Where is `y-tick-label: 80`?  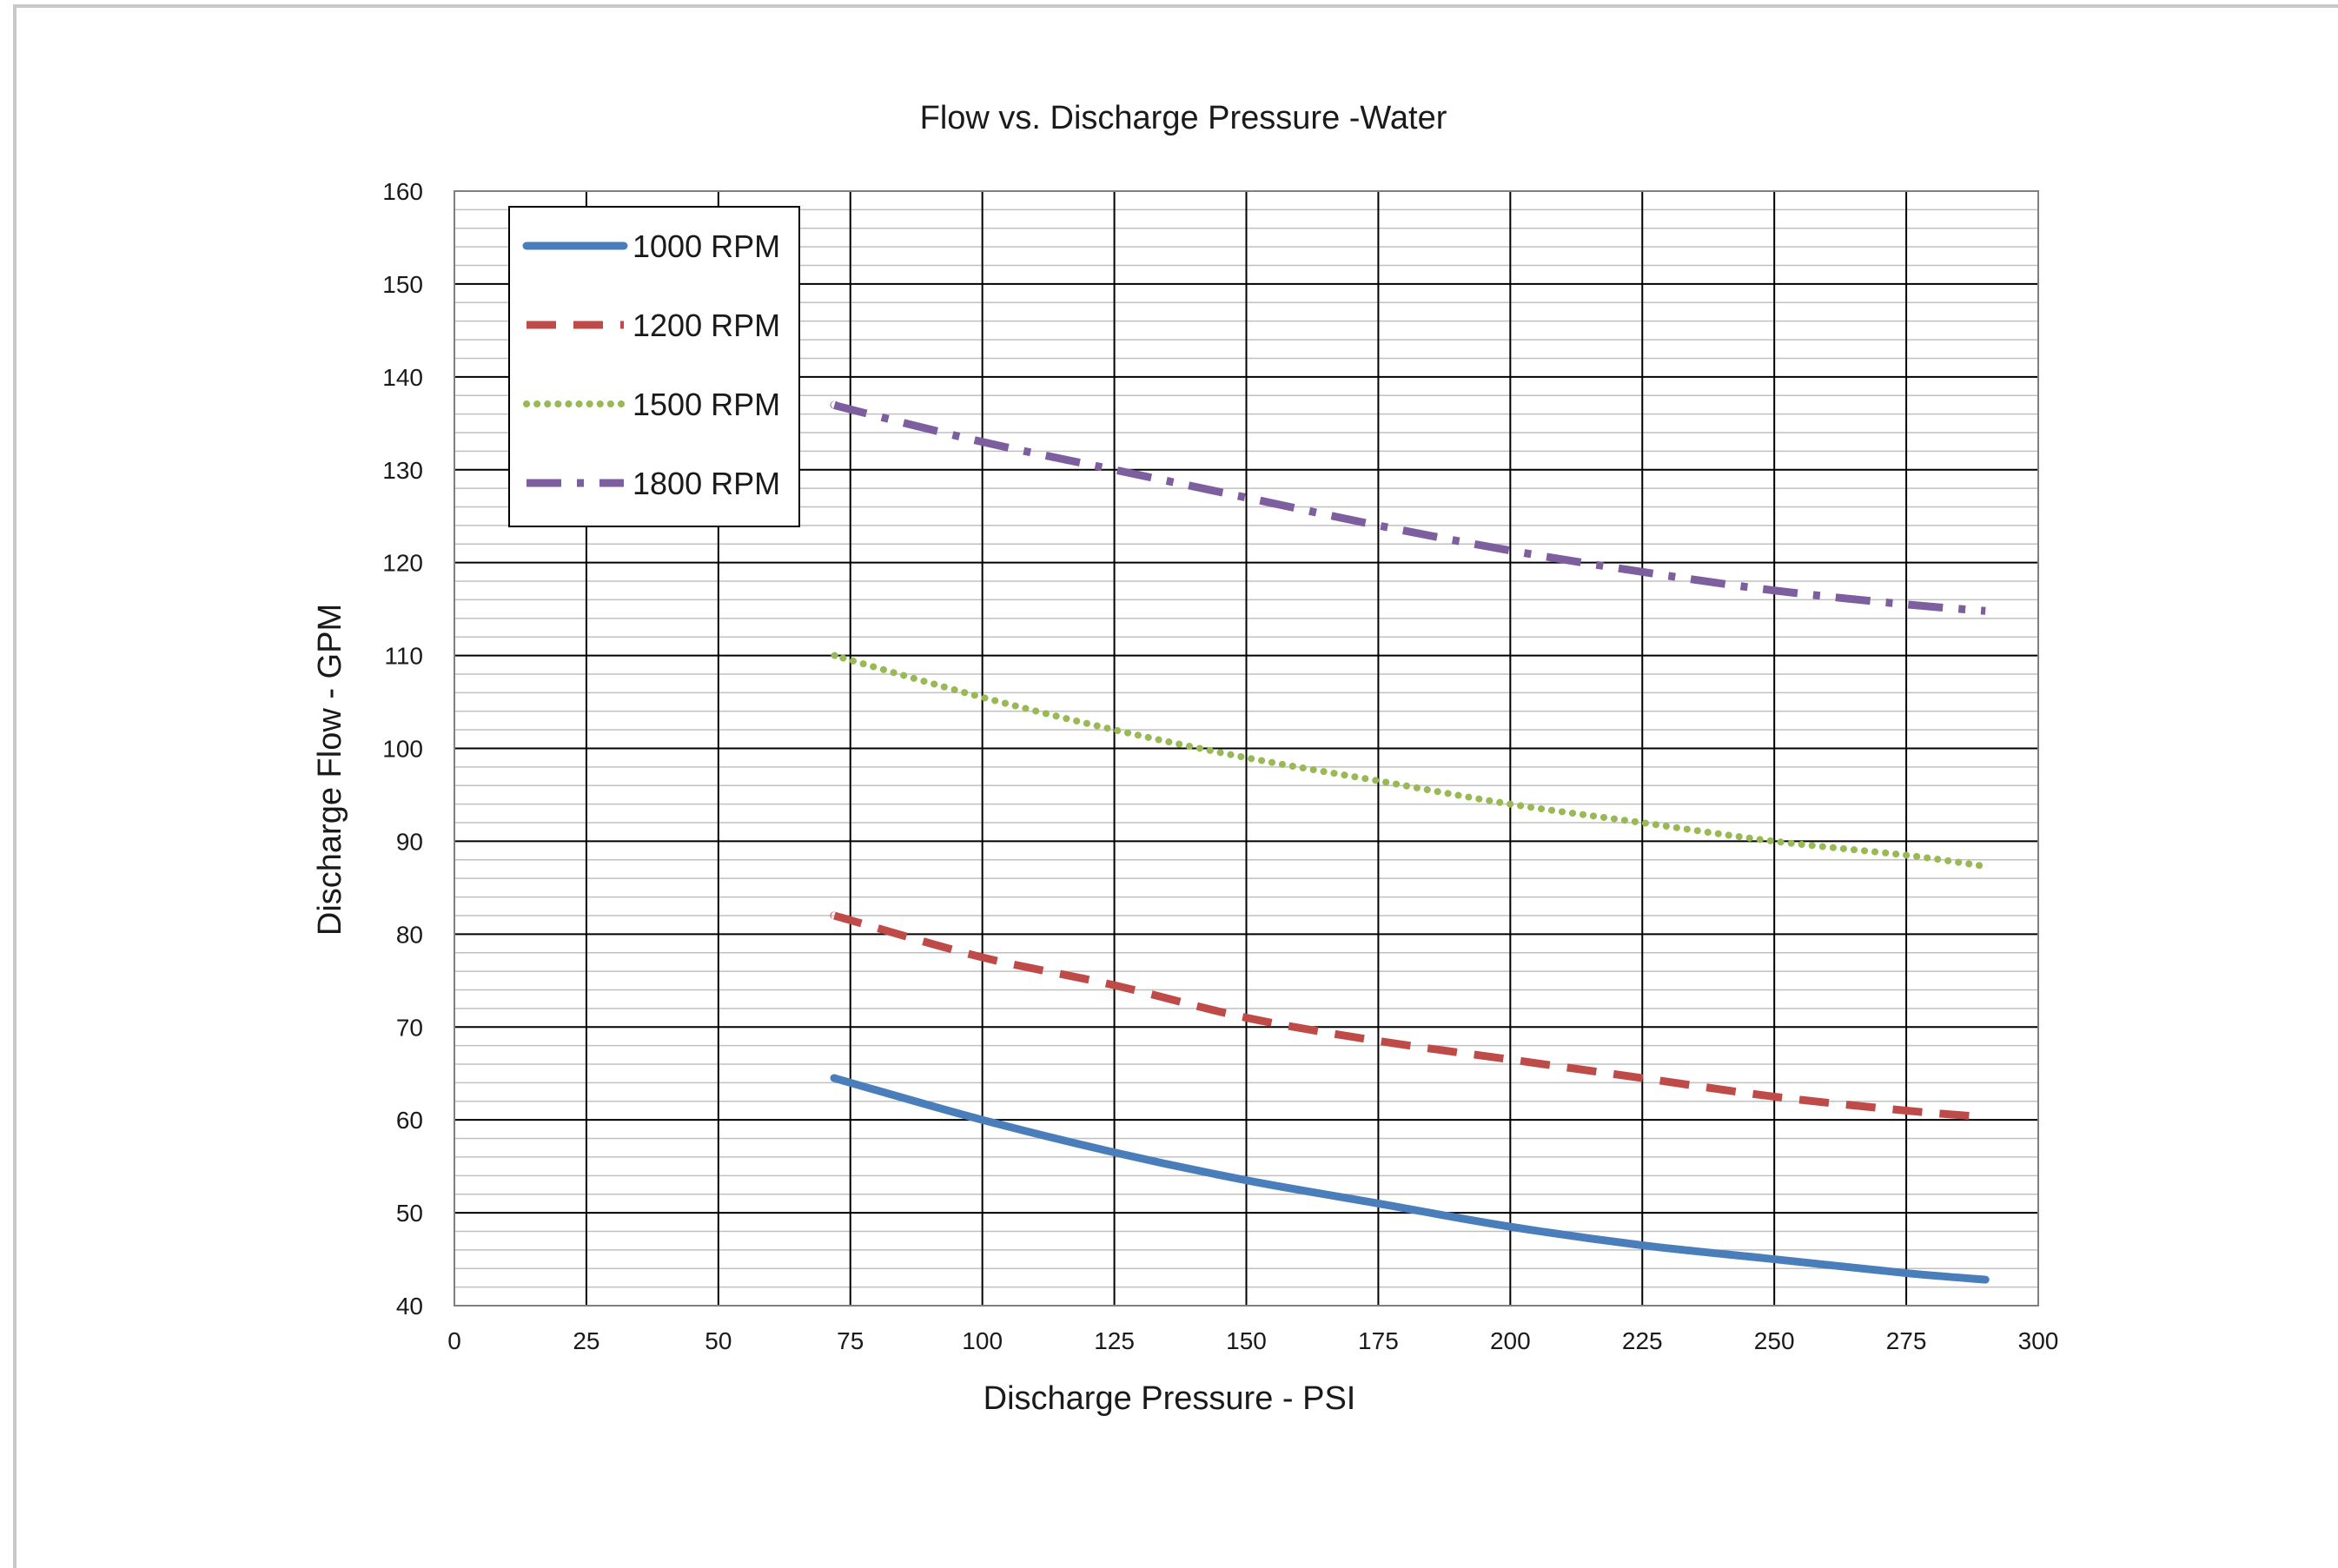
y-tick-label: 80 is located at coordinates (409, 934).